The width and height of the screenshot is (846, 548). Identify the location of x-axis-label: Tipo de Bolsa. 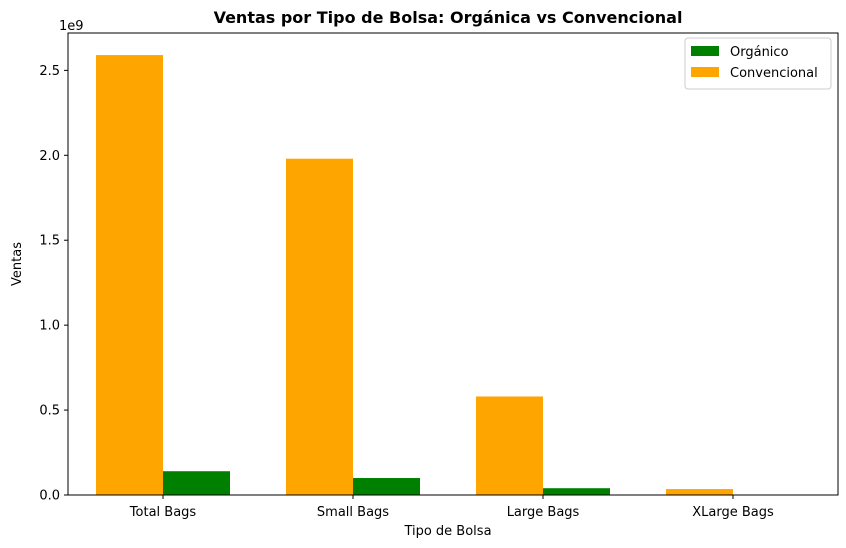
(447, 531).